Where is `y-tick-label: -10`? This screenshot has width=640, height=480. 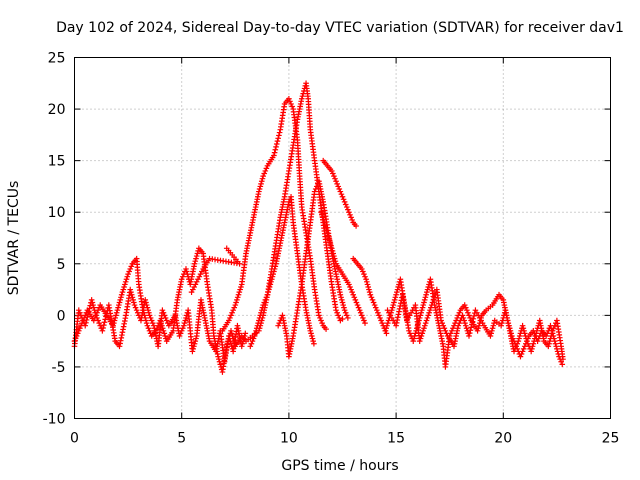 y-tick-label: -10 is located at coordinates (54, 420).